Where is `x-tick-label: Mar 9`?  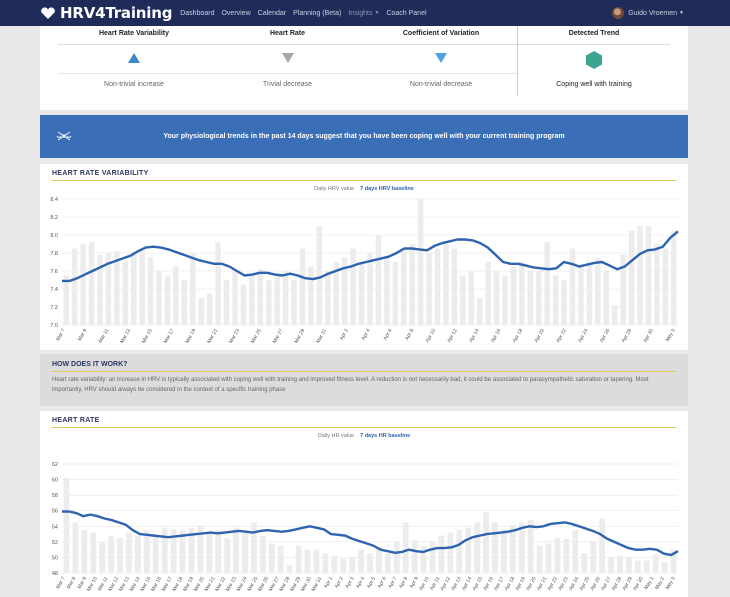 x-tick-label: Mar 9 is located at coordinates (83, 583).